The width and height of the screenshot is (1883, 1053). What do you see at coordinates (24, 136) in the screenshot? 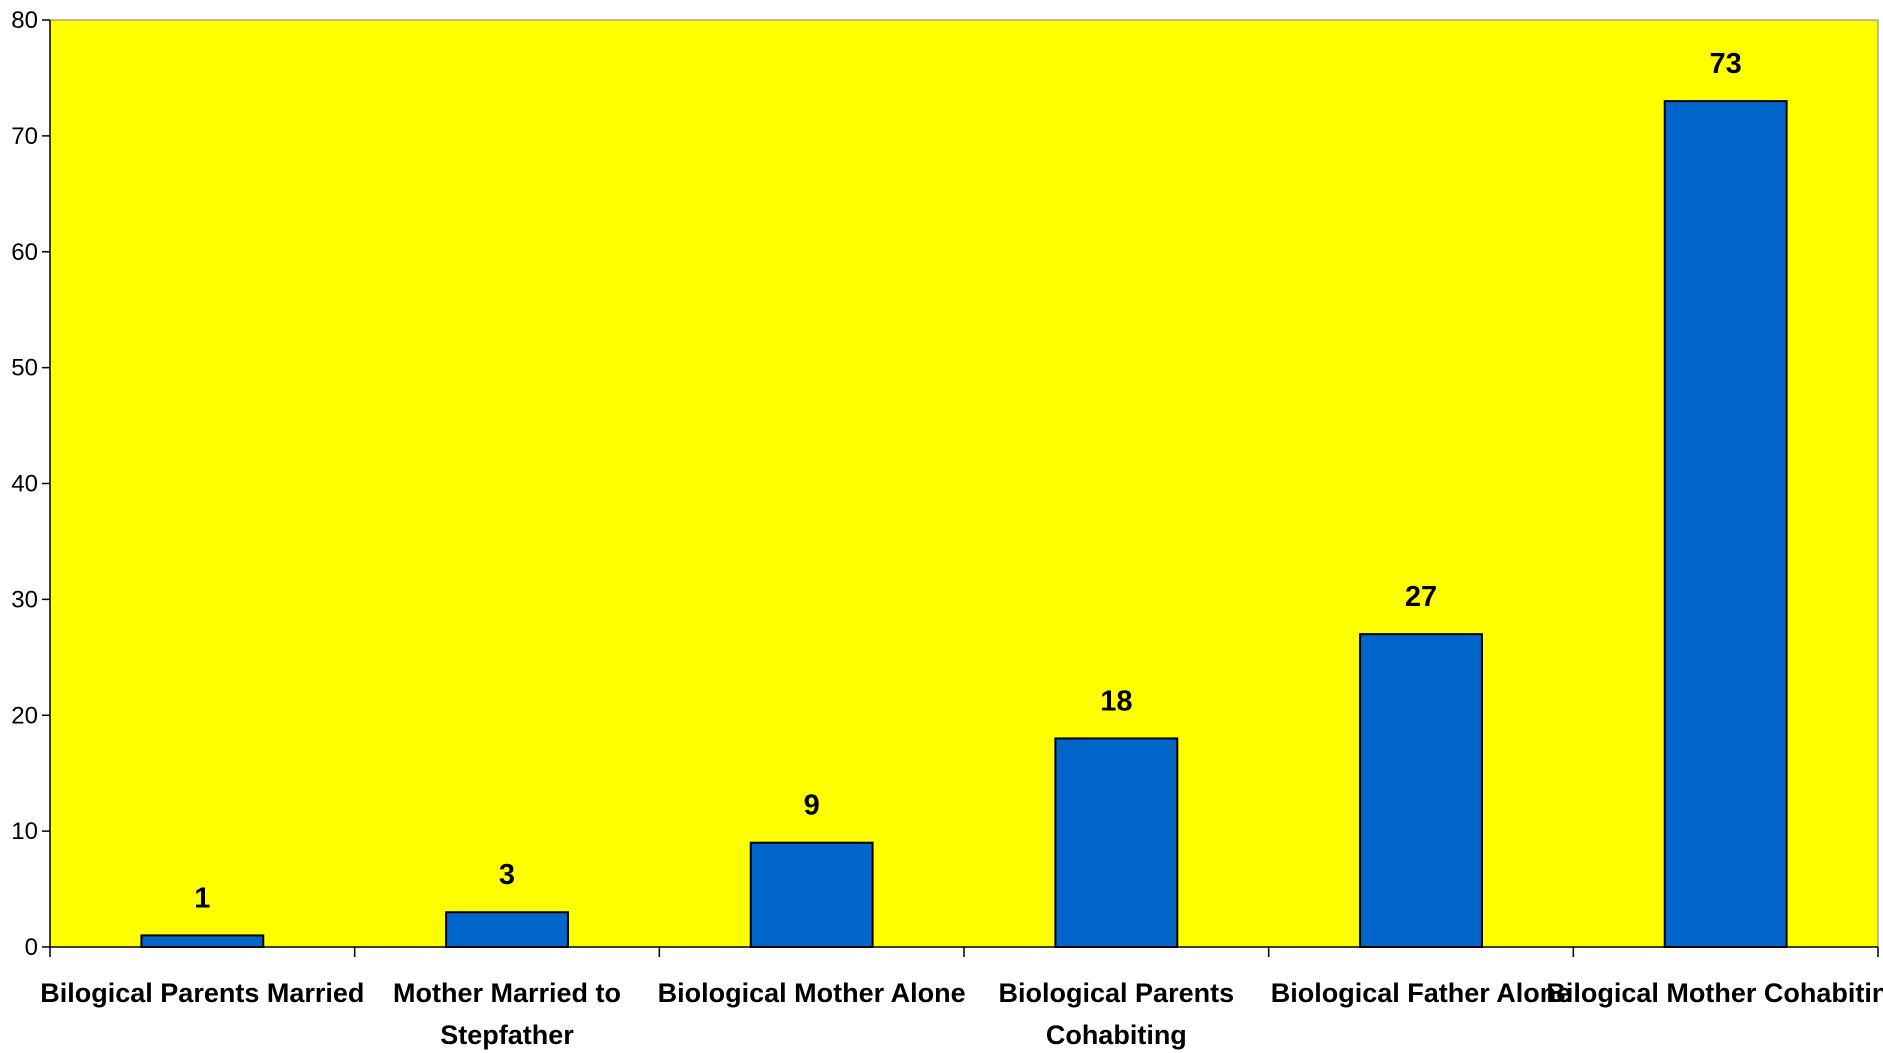
I see `y-tick-label: 70` at bounding box center [24, 136].